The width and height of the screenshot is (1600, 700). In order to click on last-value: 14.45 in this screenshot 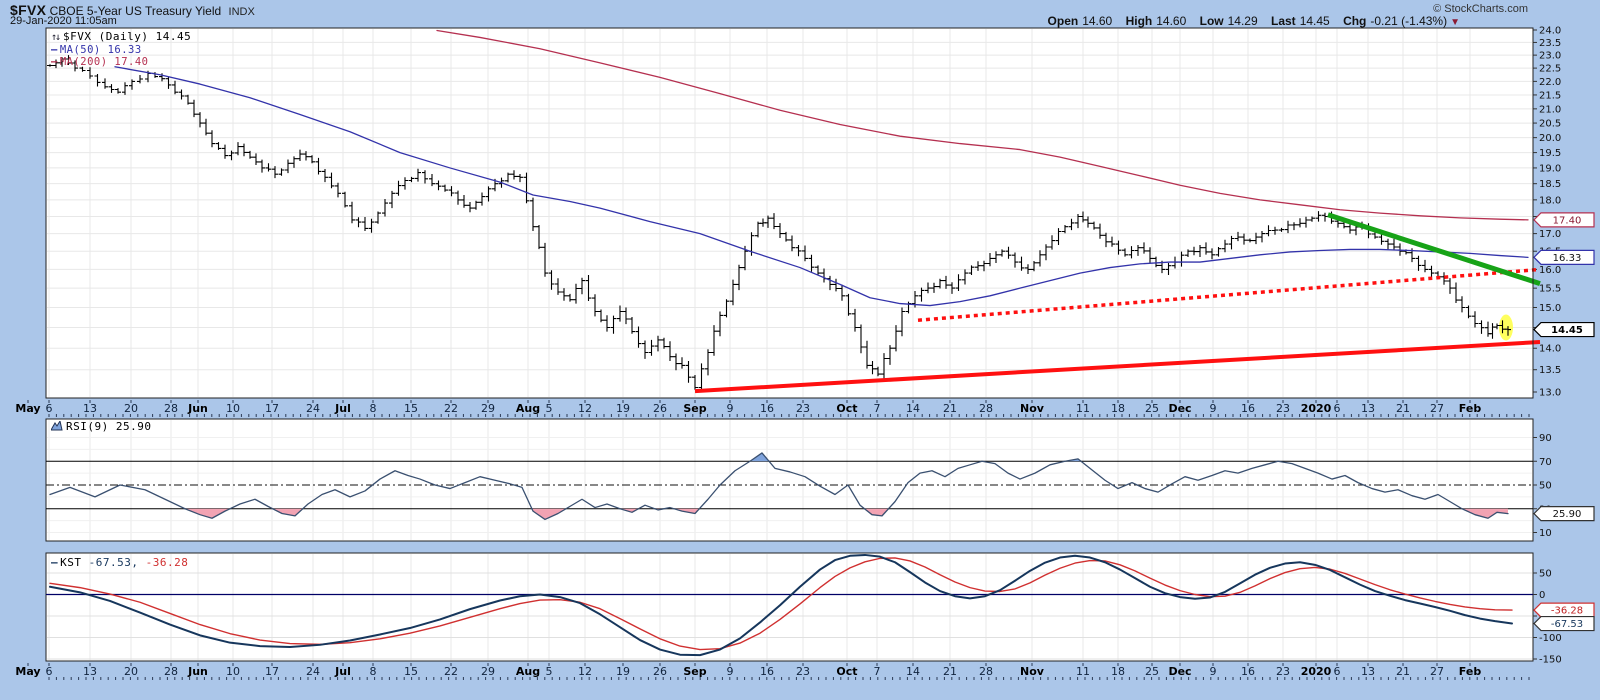, I will do `click(1314, 21)`.